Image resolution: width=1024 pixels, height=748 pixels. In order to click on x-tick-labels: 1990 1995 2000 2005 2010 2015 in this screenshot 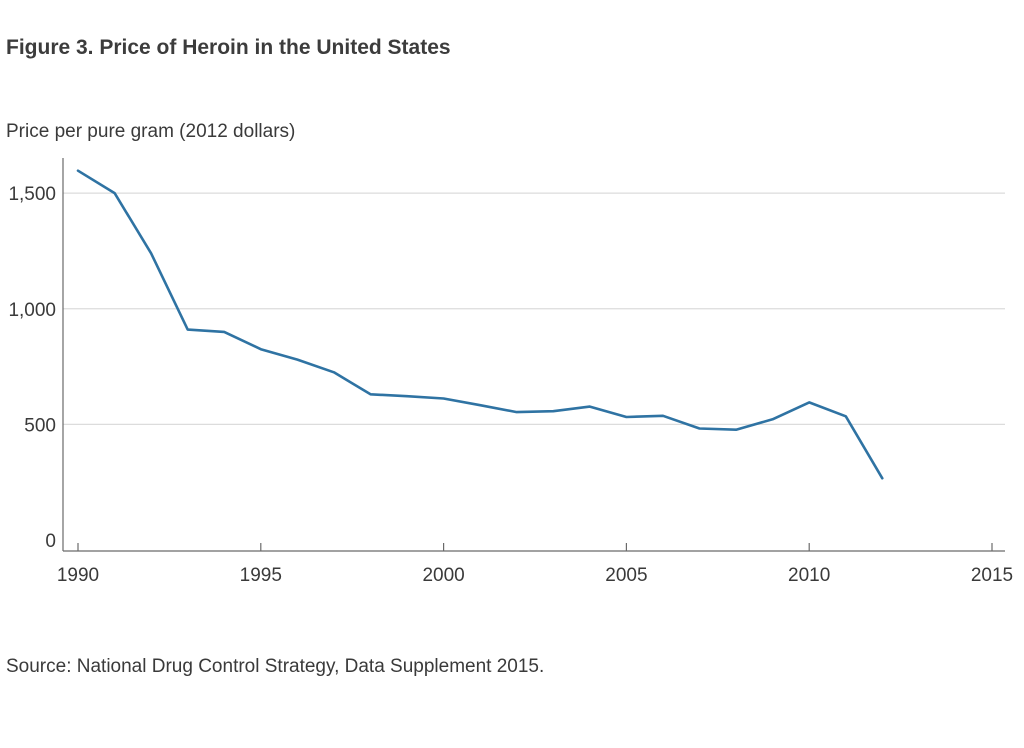, I will do `click(535, 575)`.